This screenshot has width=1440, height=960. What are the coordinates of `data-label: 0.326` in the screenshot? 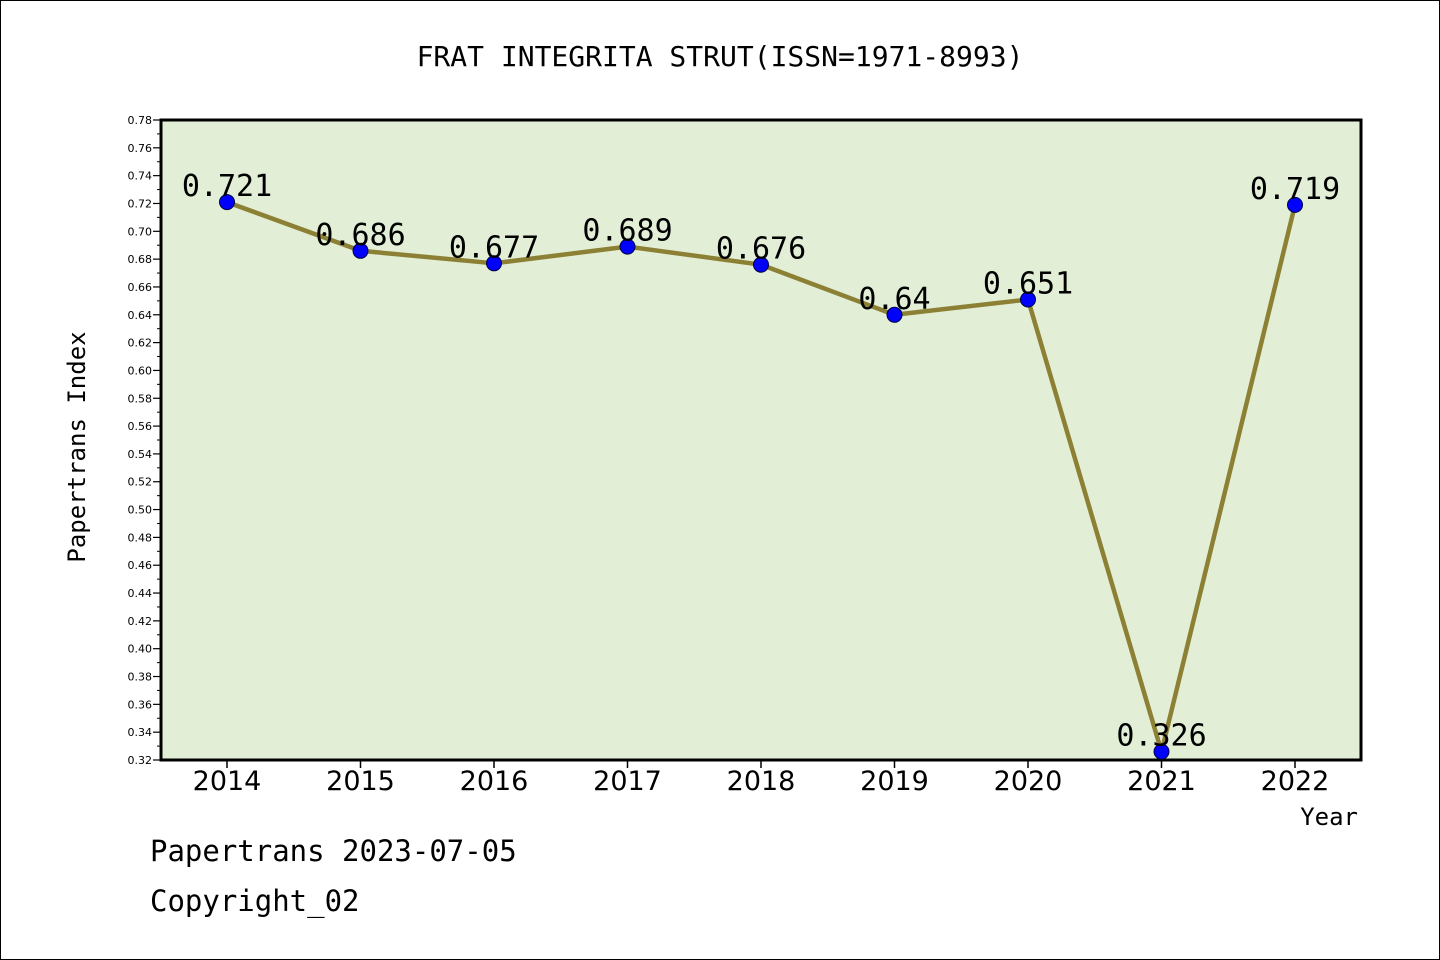 It's located at (1161, 736).